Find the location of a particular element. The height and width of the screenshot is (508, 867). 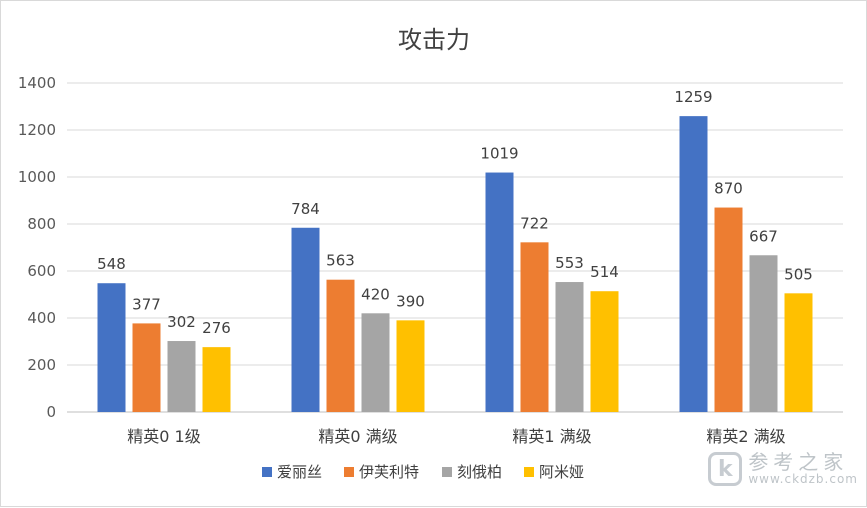

y-tick-label: 1200 is located at coordinates (37, 130).